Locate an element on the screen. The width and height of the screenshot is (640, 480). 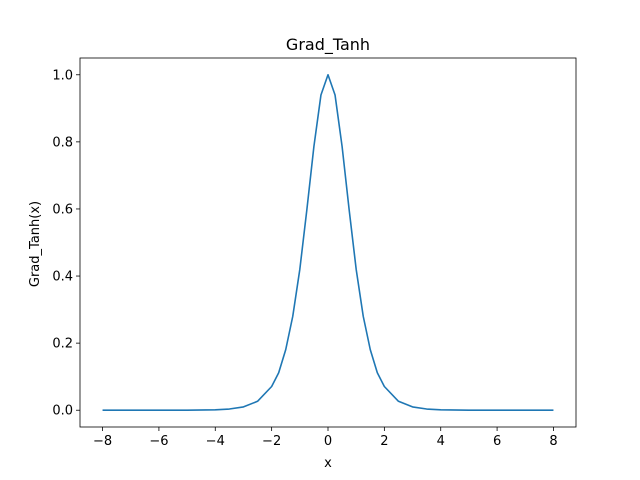
x-tick-label: 4 is located at coordinates (441, 441).